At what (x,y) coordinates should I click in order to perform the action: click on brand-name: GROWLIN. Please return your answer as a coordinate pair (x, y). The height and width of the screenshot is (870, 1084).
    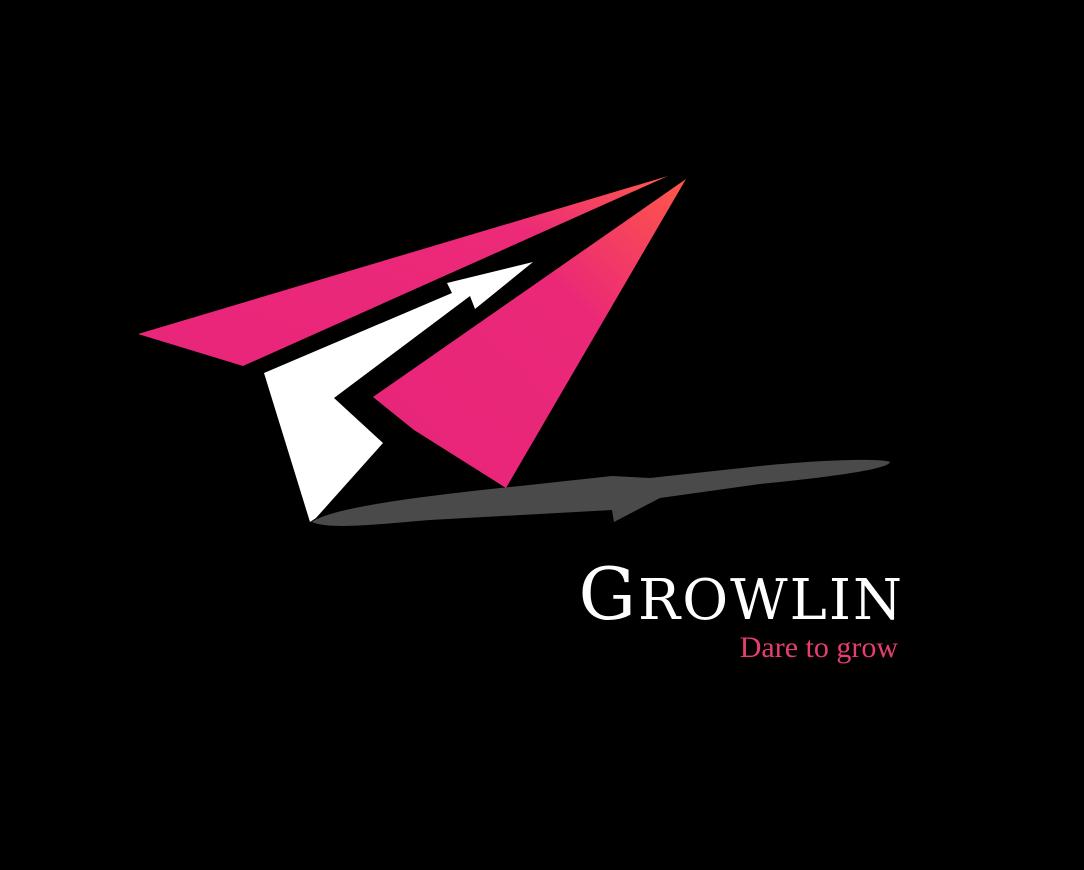
    Looking at the image, I should click on (708, 597).